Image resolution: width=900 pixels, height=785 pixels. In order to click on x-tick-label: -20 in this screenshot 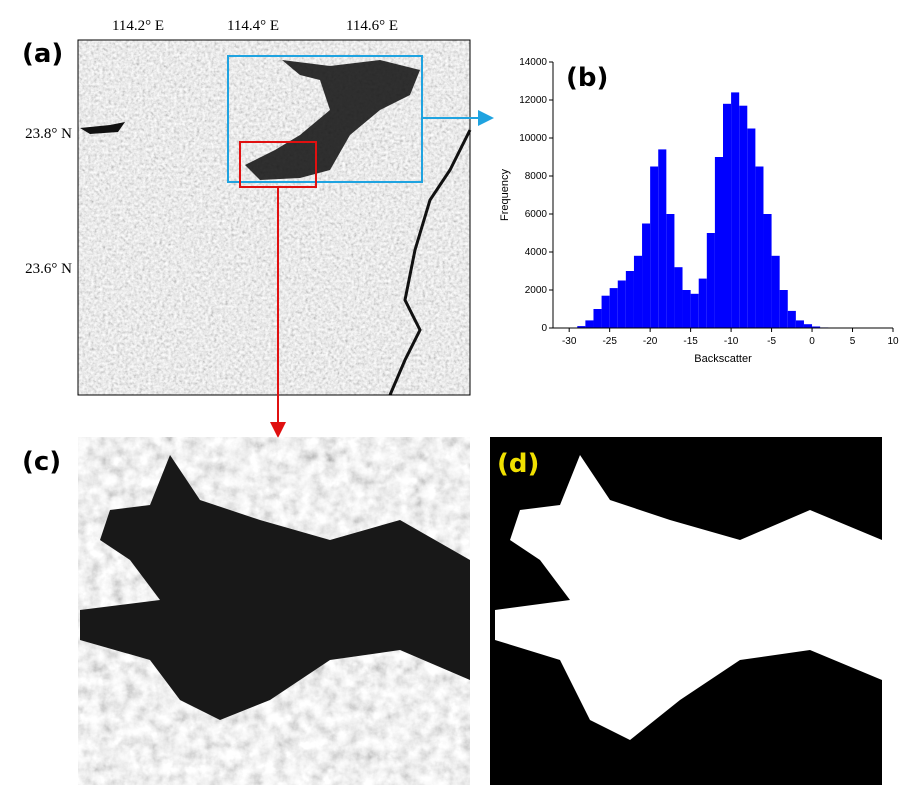, I will do `click(650, 341)`.